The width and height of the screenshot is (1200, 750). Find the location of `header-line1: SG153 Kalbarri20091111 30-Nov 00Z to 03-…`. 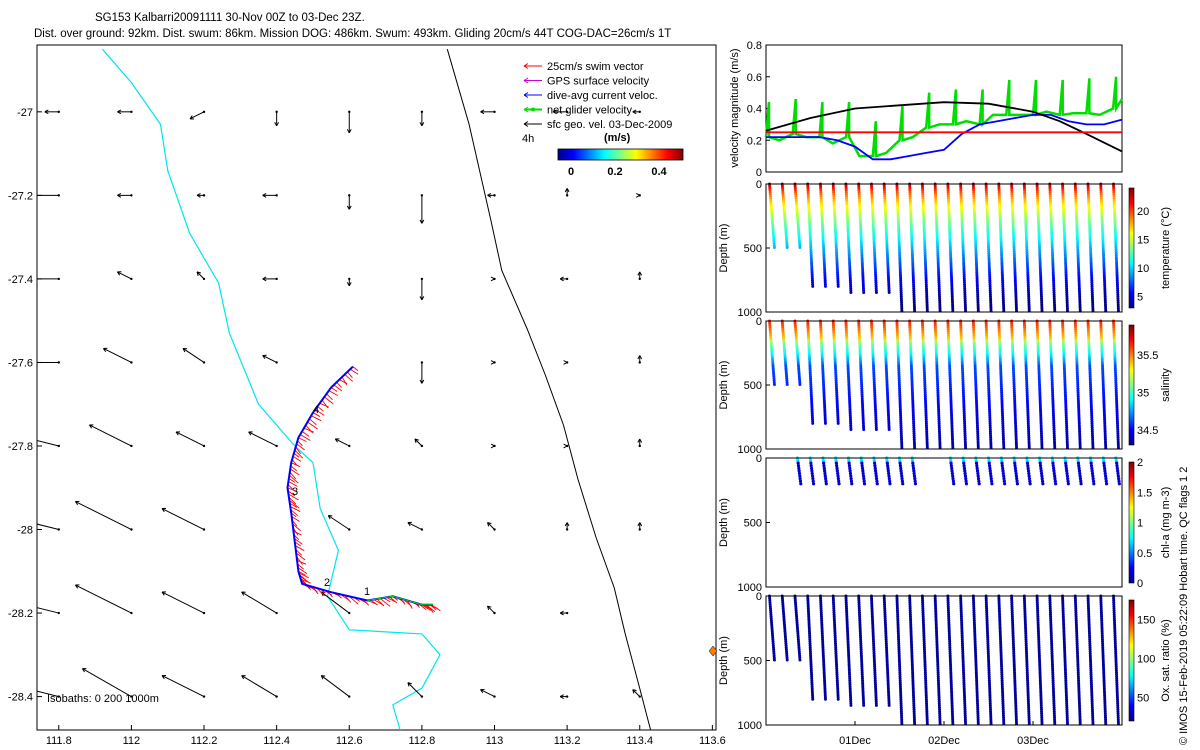

header-line1: SG153 Kalbarri20091111 30-Nov 00Z to 03-… is located at coordinates (230, 18).